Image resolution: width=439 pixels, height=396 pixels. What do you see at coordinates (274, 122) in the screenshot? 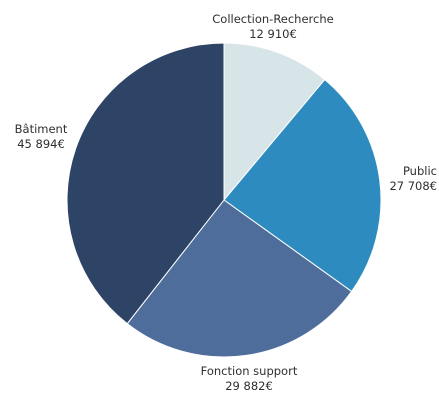
I see `pie-slice-collection-recherche` at bounding box center [274, 122].